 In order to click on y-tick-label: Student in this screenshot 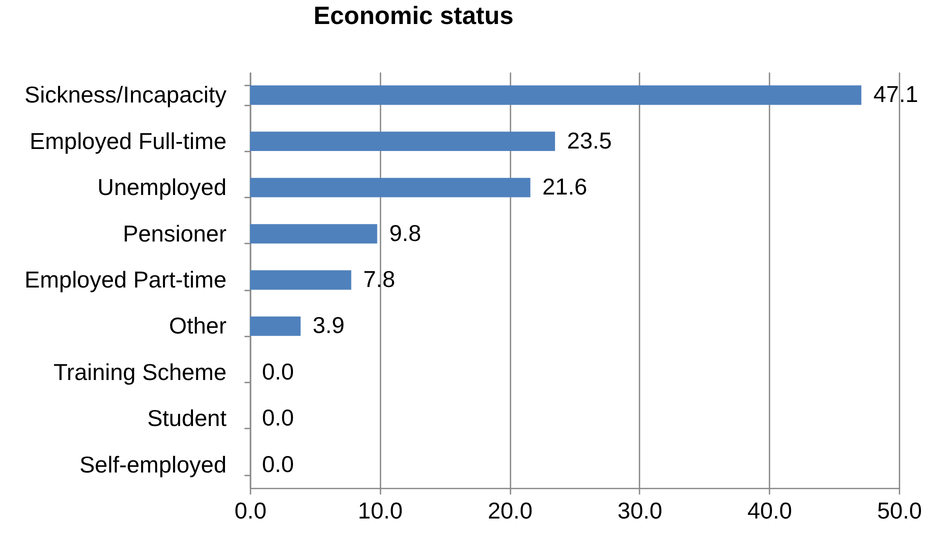, I will do `click(187, 418)`.